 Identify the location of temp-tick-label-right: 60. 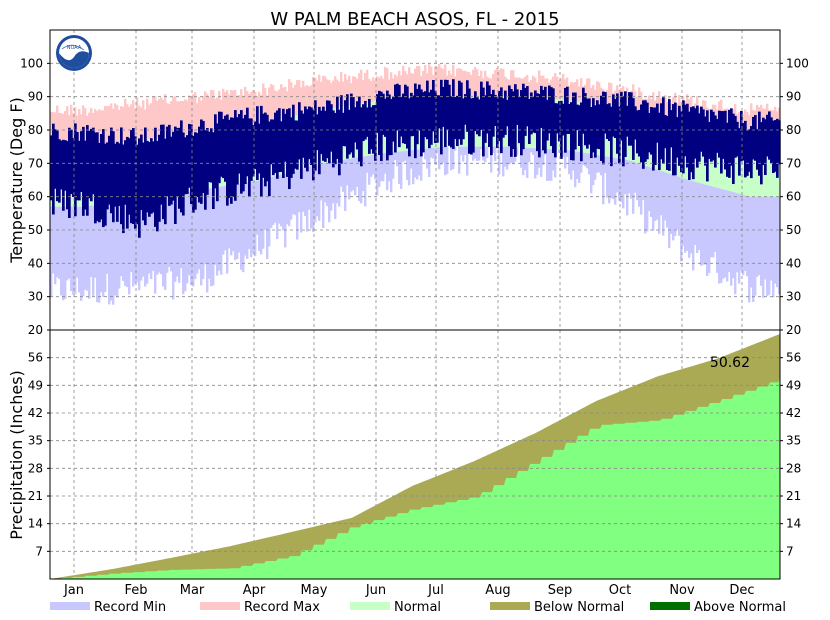
(793, 197).